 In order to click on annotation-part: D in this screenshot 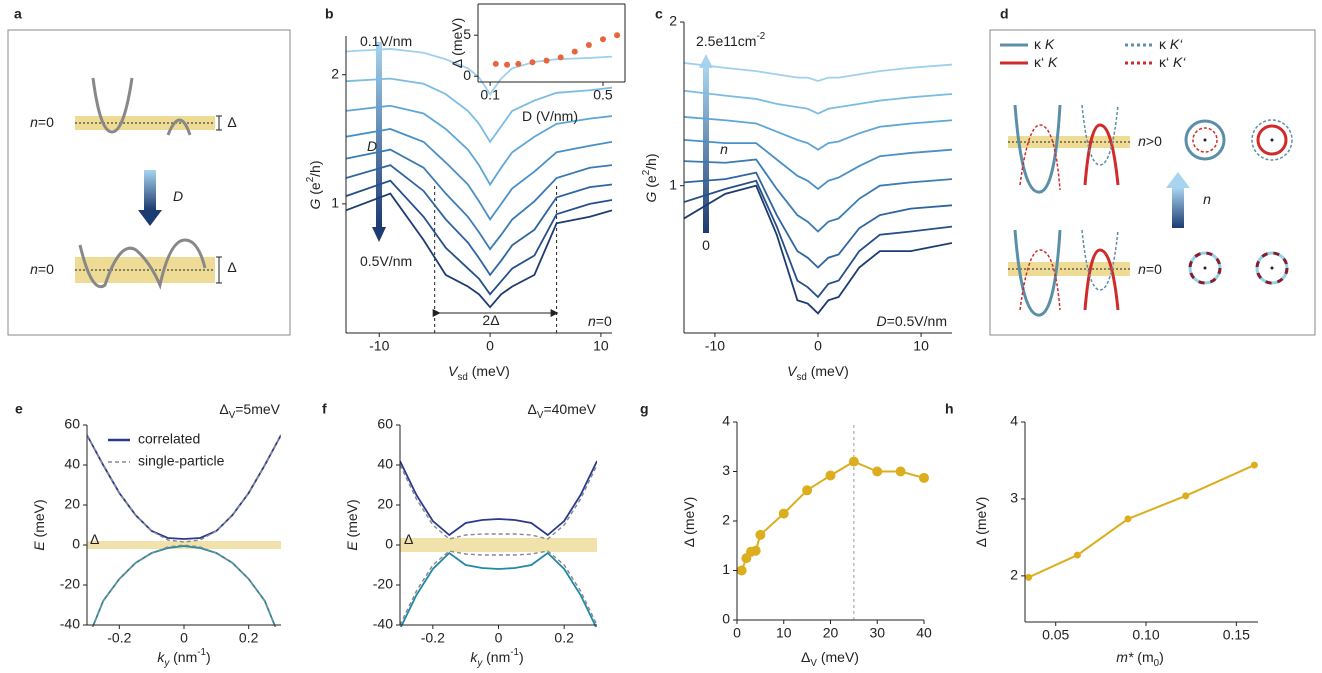, I will do `click(882, 321)`.